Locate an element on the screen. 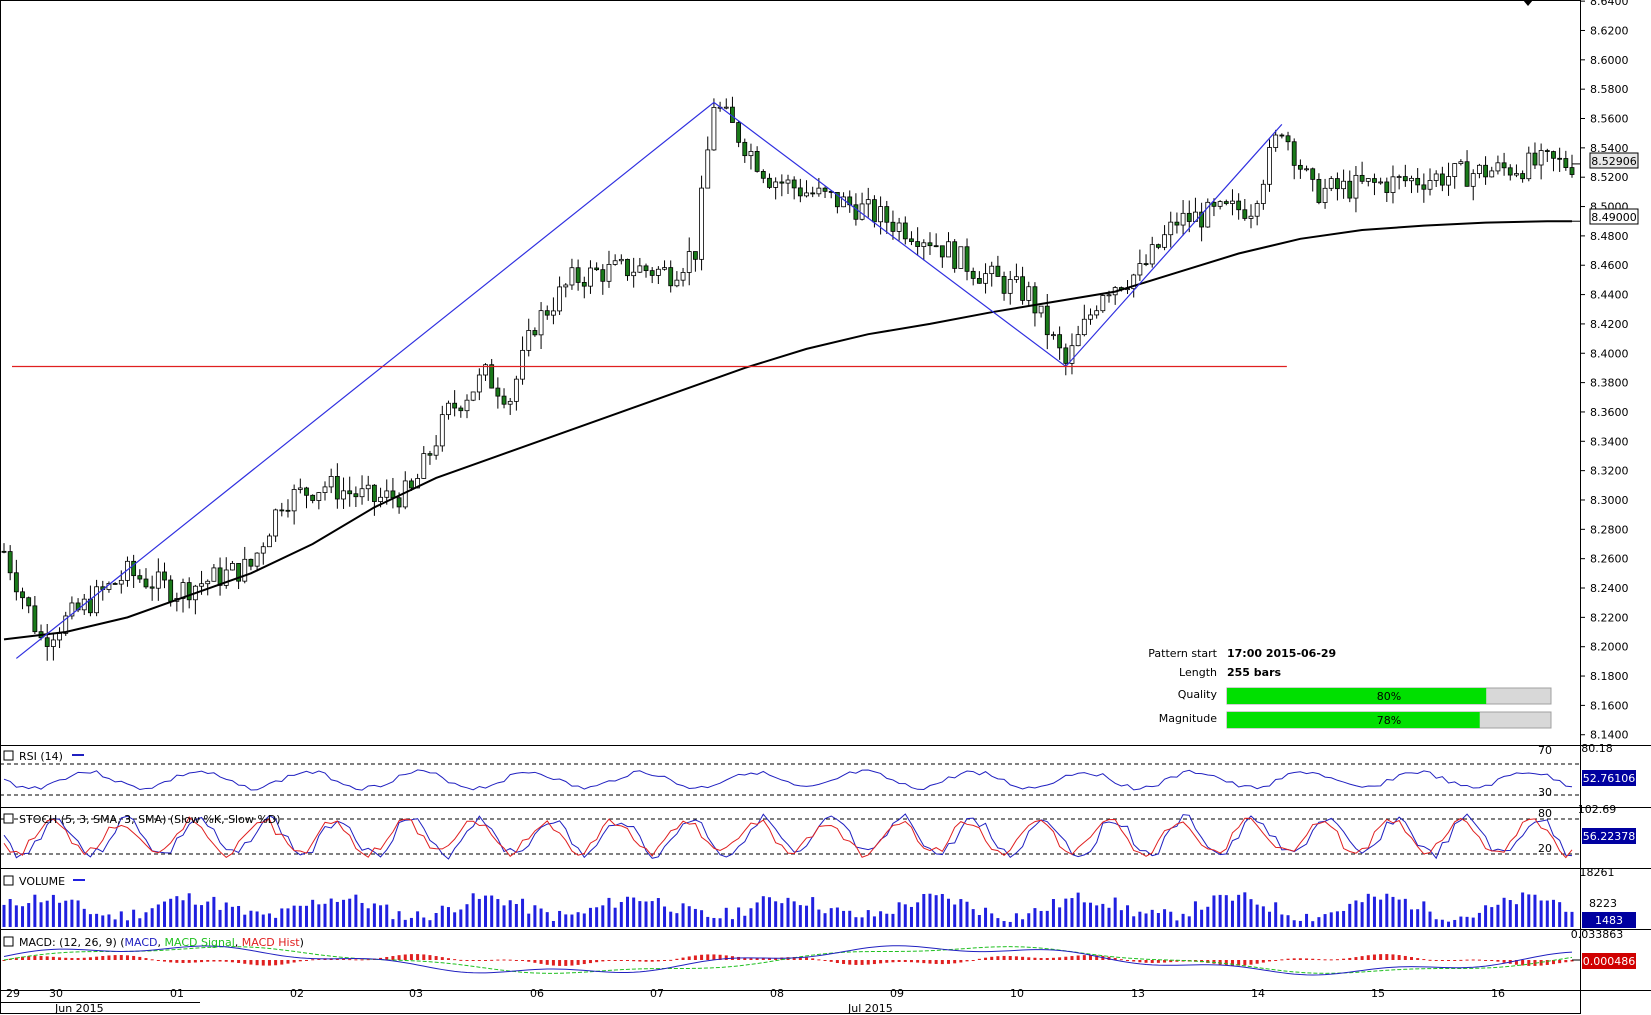 The width and height of the screenshot is (1651, 1015). current-price-value: 8.52906 is located at coordinates (1614, 161).